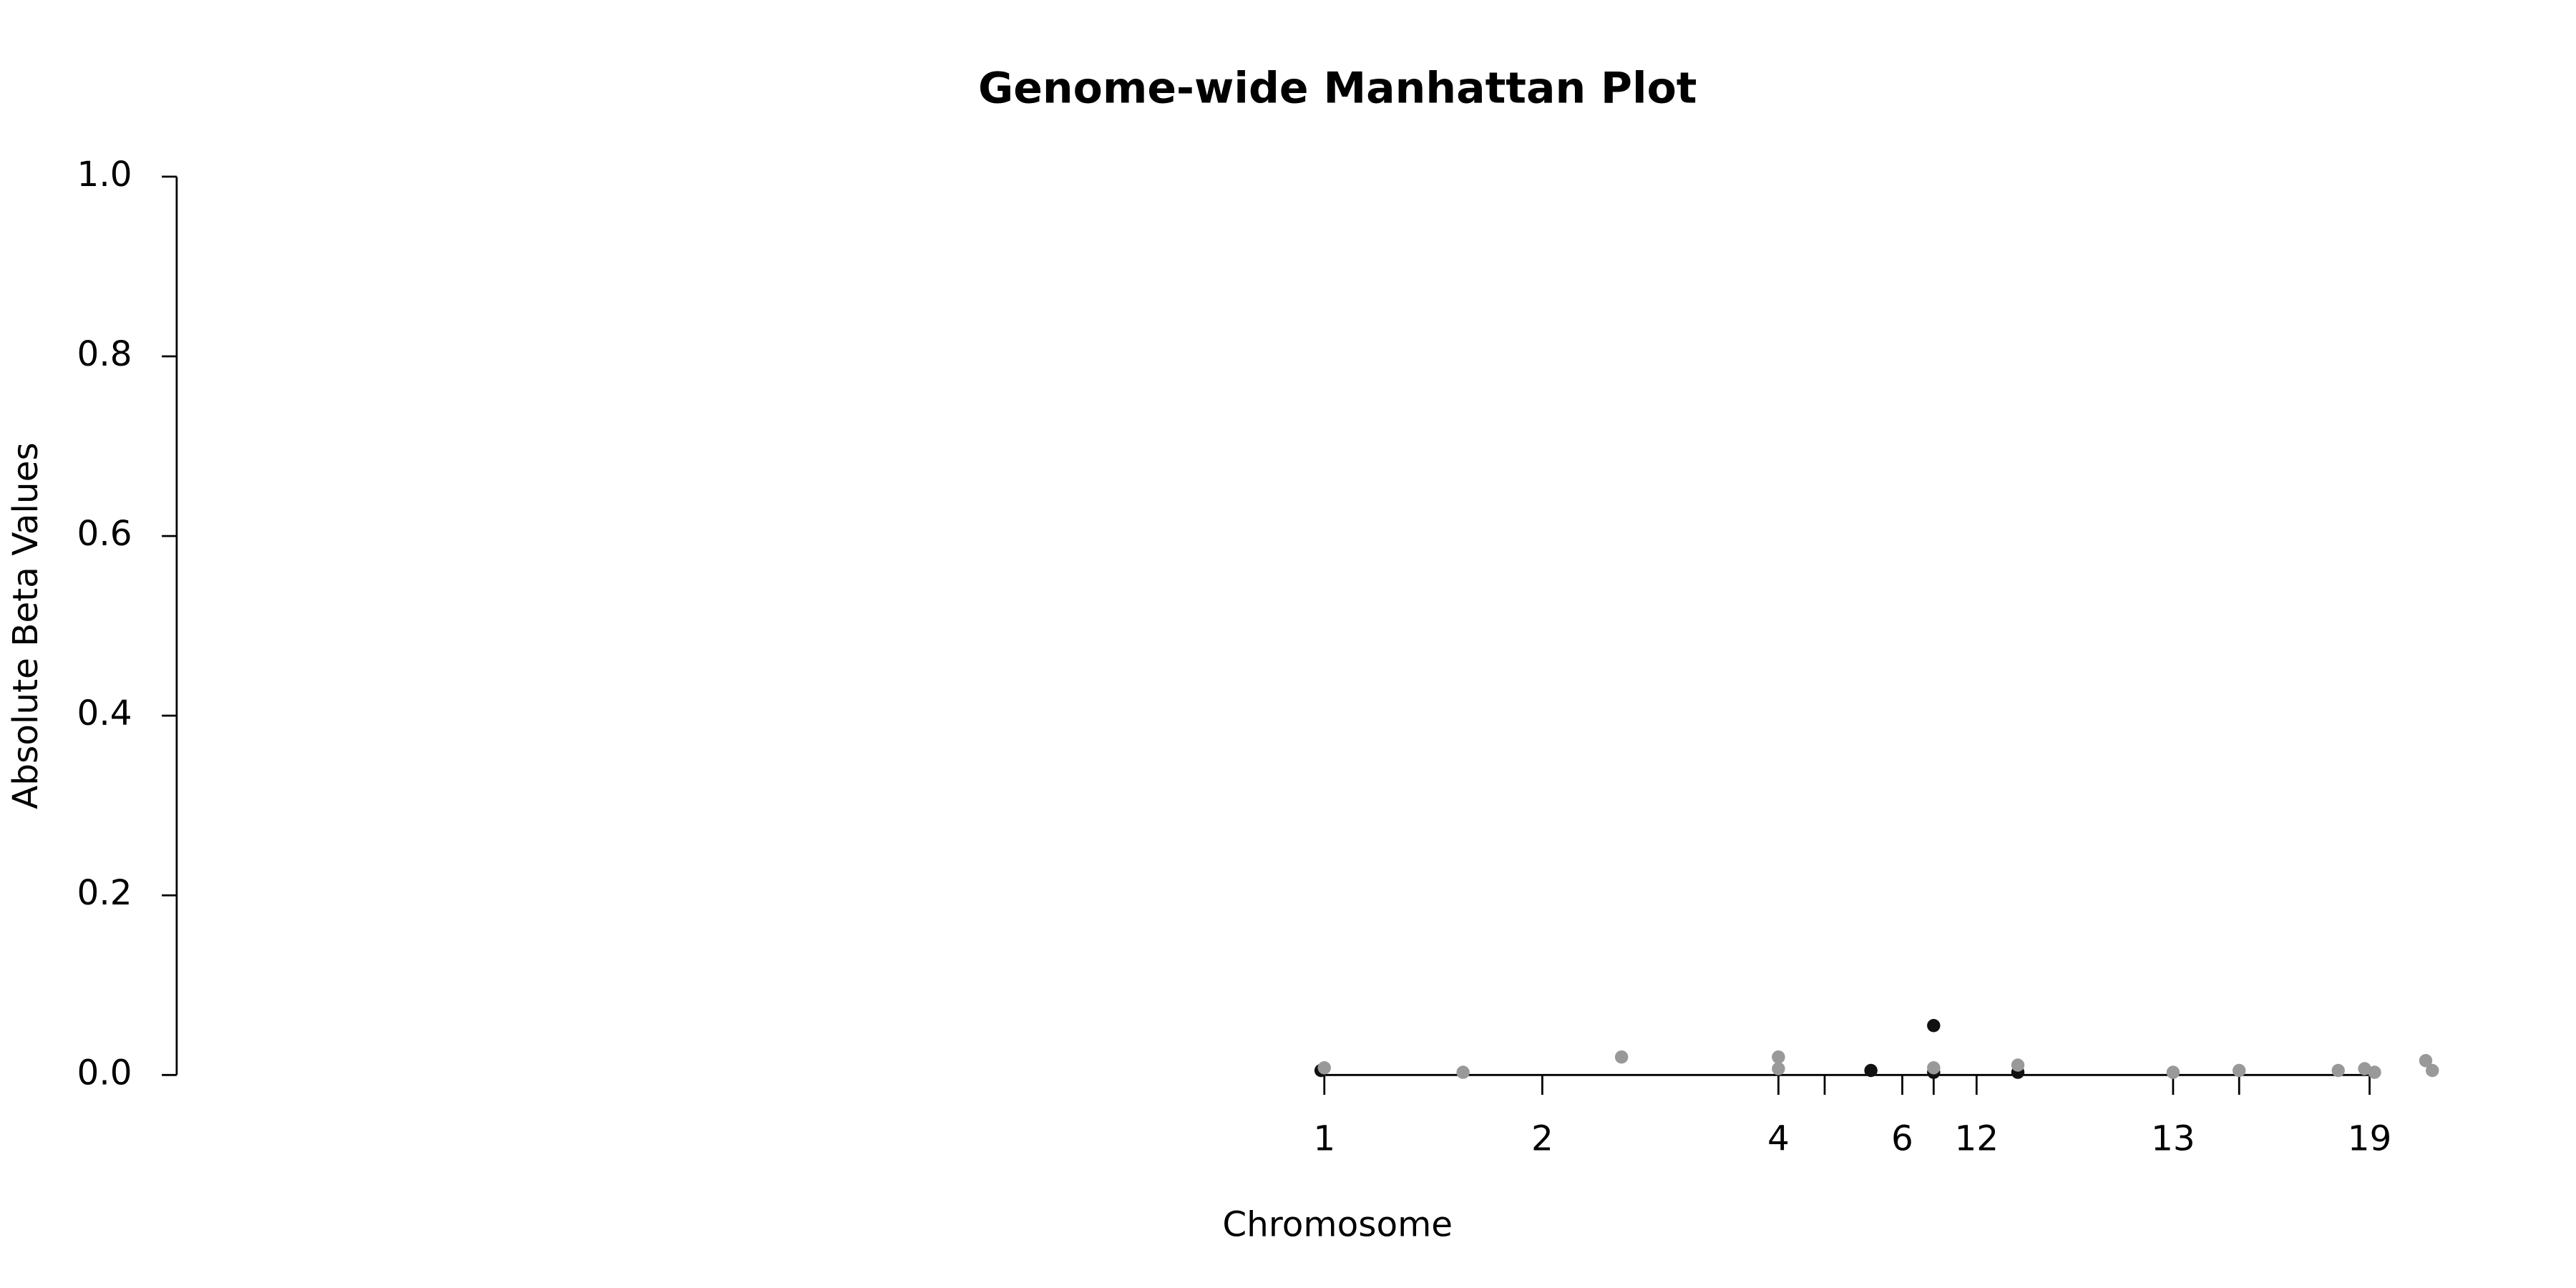 The height and width of the screenshot is (1288, 2576). I want to click on x-tick-label: 2, so click(1542, 1139).